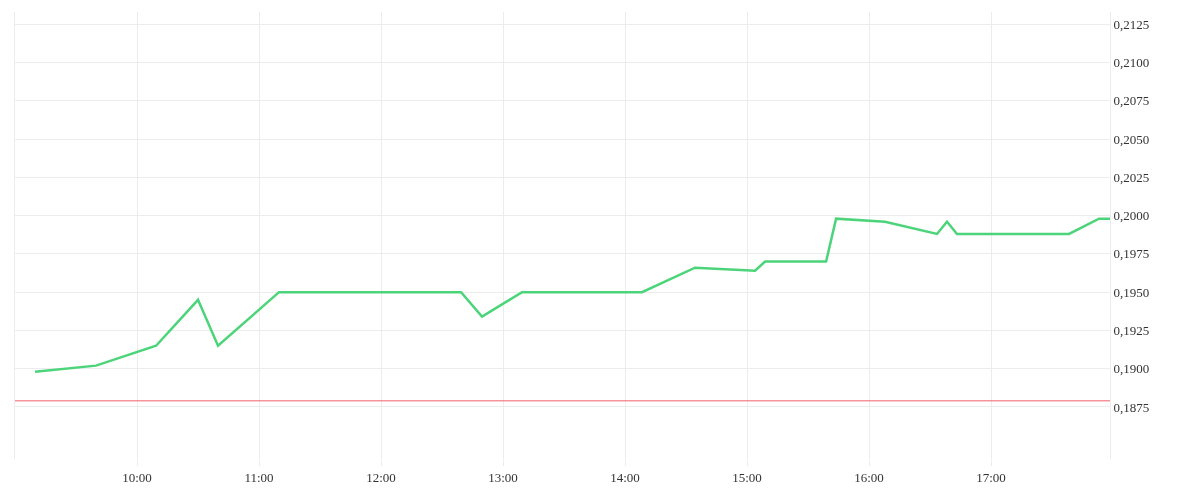 The height and width of the screenshot is (500, 1200). Describe the element at coordinates (1131, 369) in the screenshot. I see `y-tick-label: 0,1900` at that location.